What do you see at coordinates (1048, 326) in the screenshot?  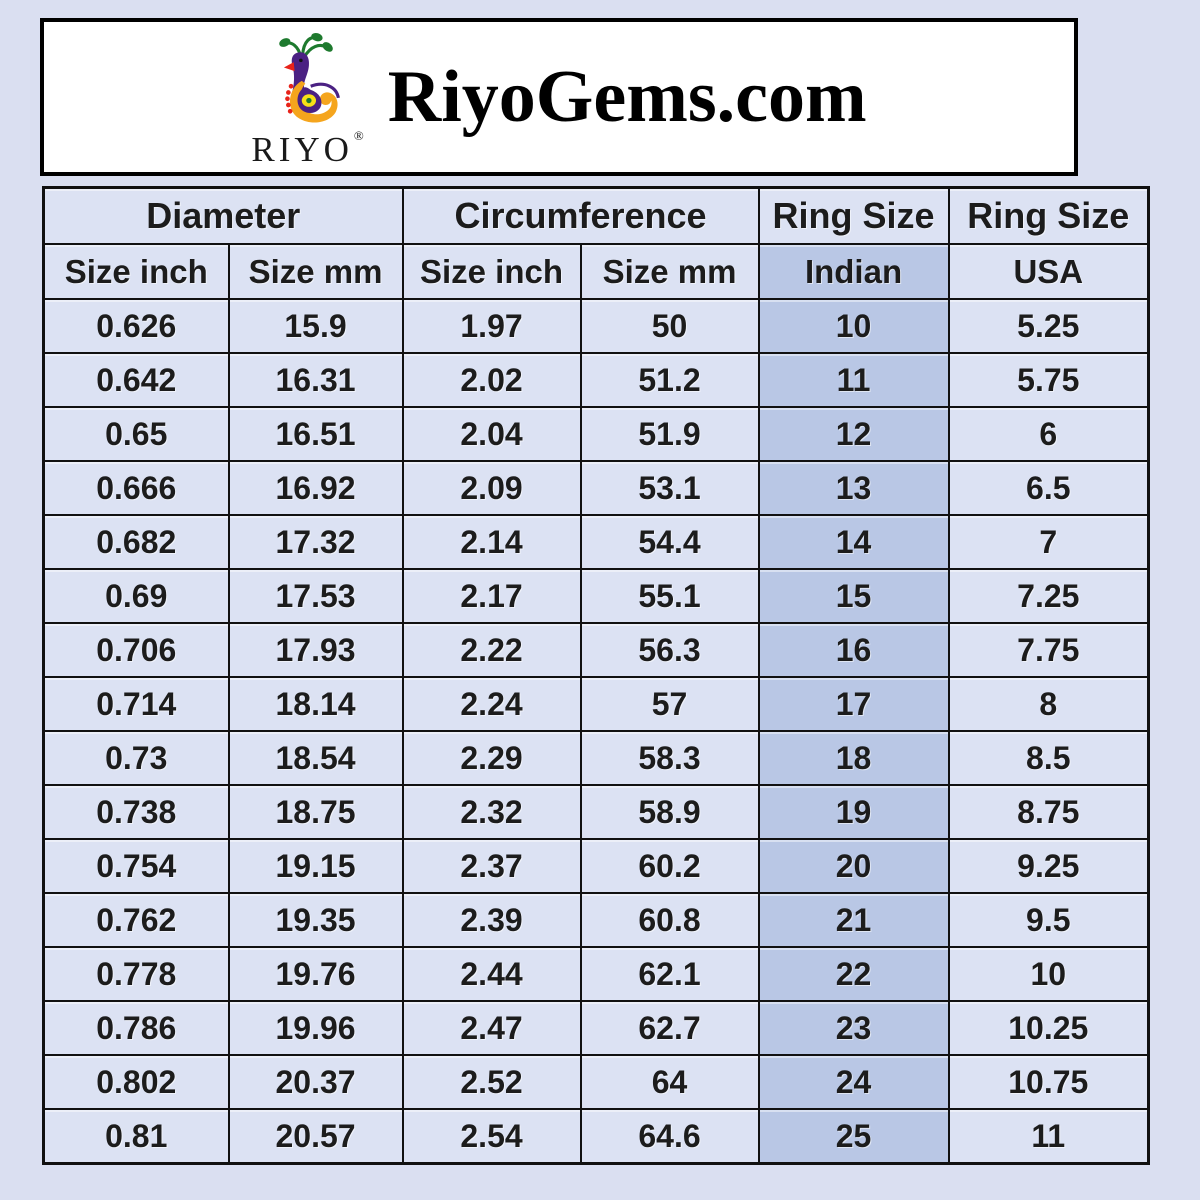 I see `table-cell: 5.25` at bounding box center [1048, 326].